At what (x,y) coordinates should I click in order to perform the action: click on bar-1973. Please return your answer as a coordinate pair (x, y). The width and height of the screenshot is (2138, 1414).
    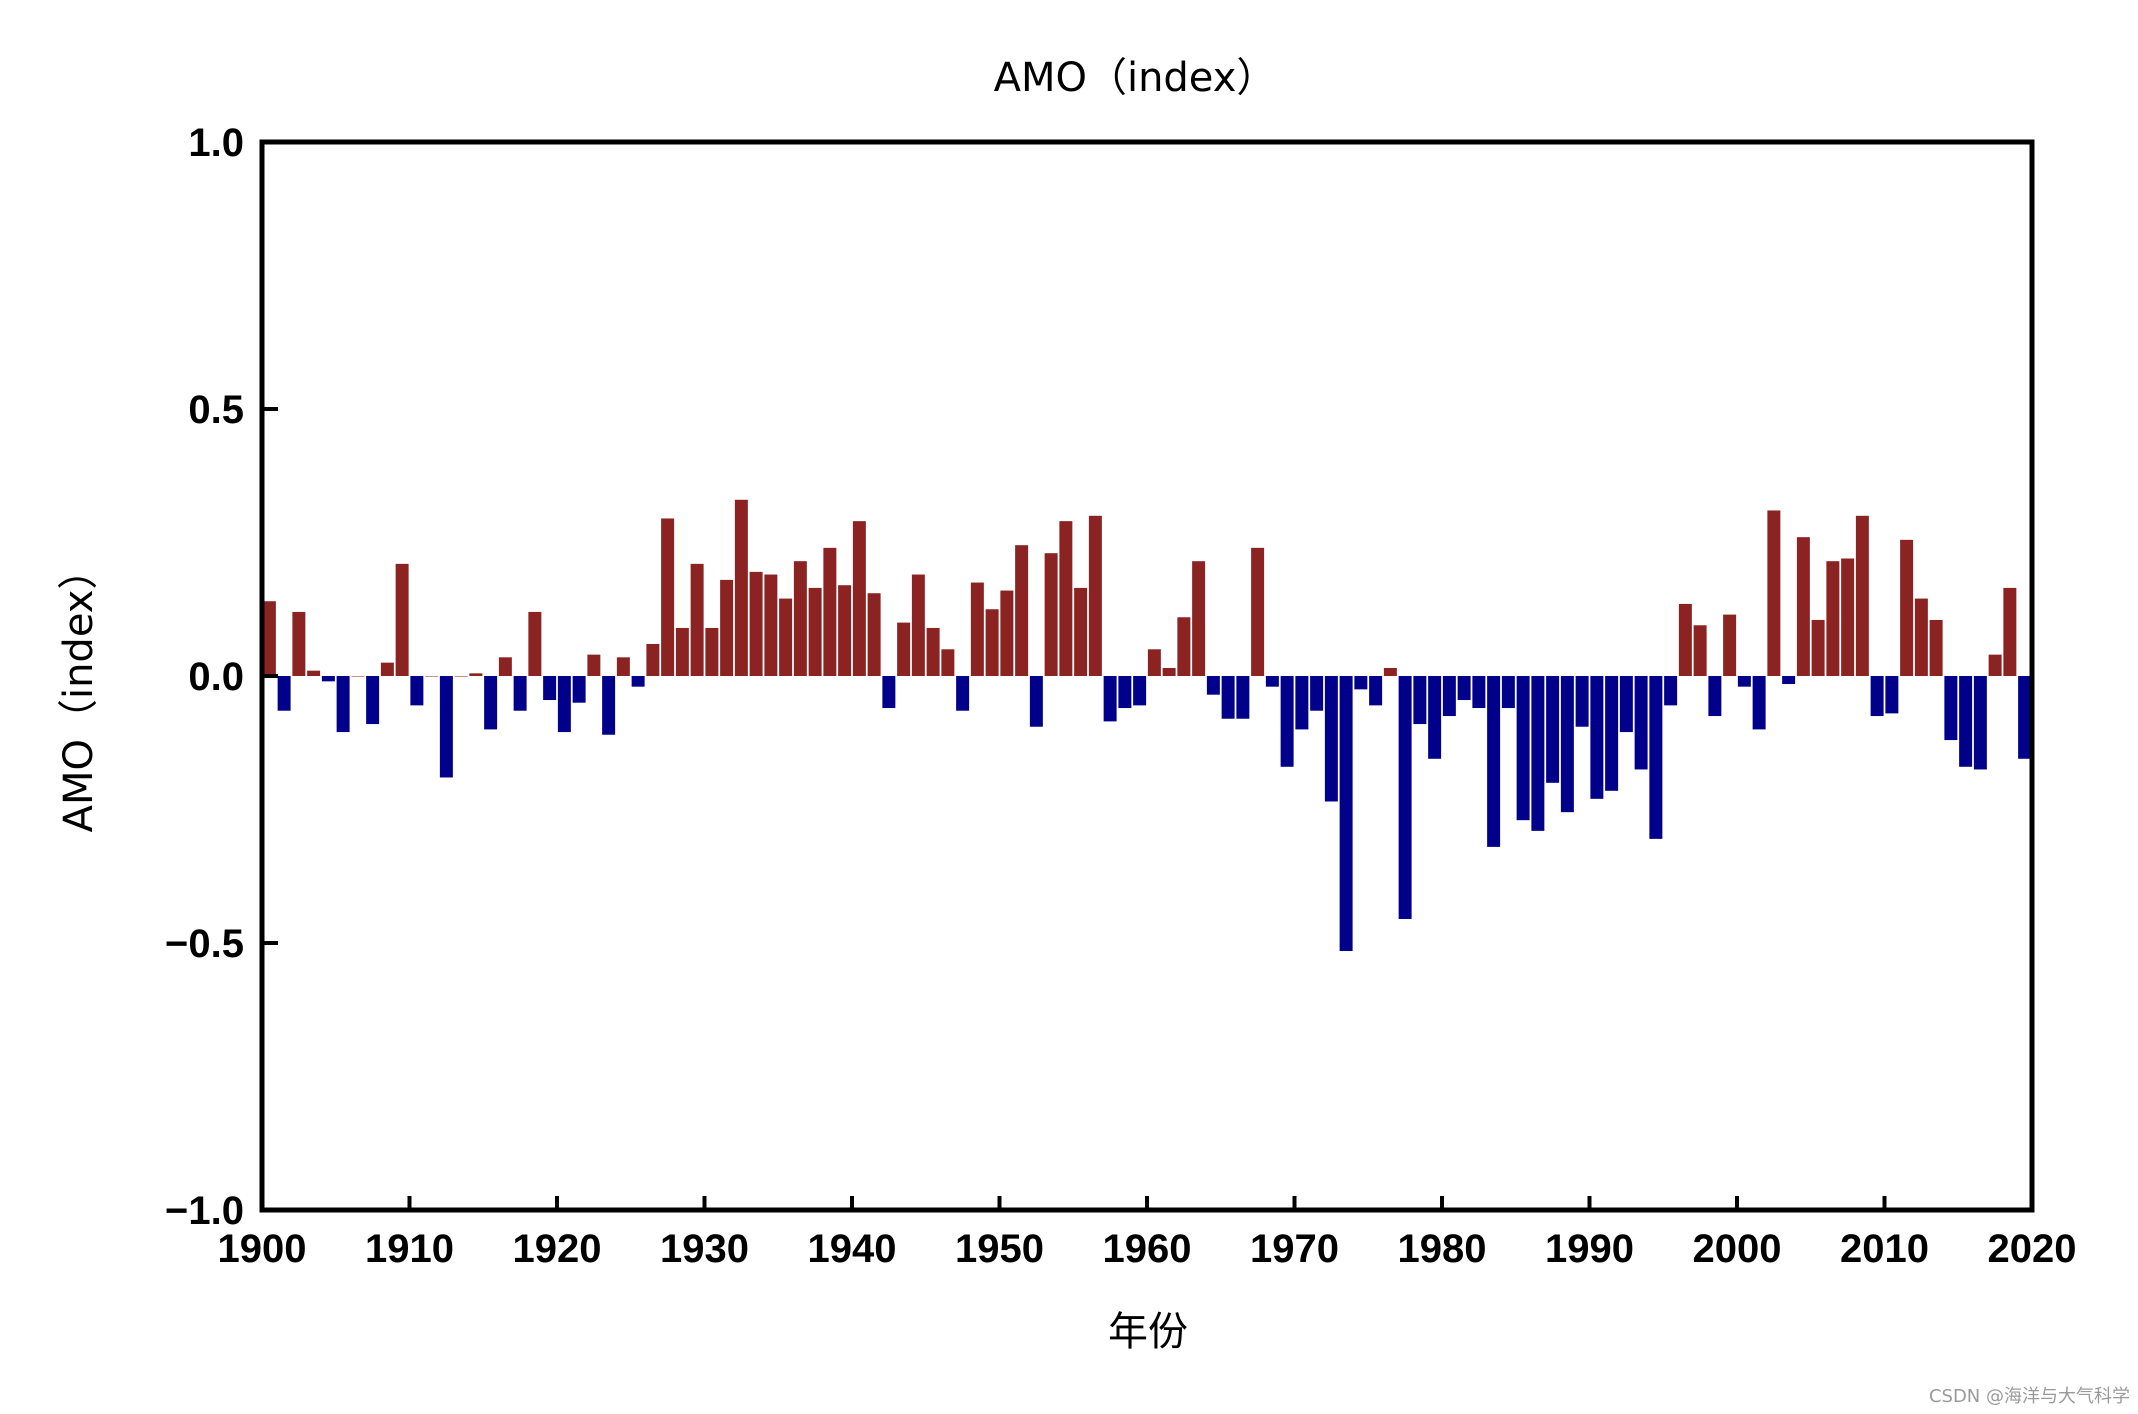
    Looking at the image, I should click on (1346, 814).